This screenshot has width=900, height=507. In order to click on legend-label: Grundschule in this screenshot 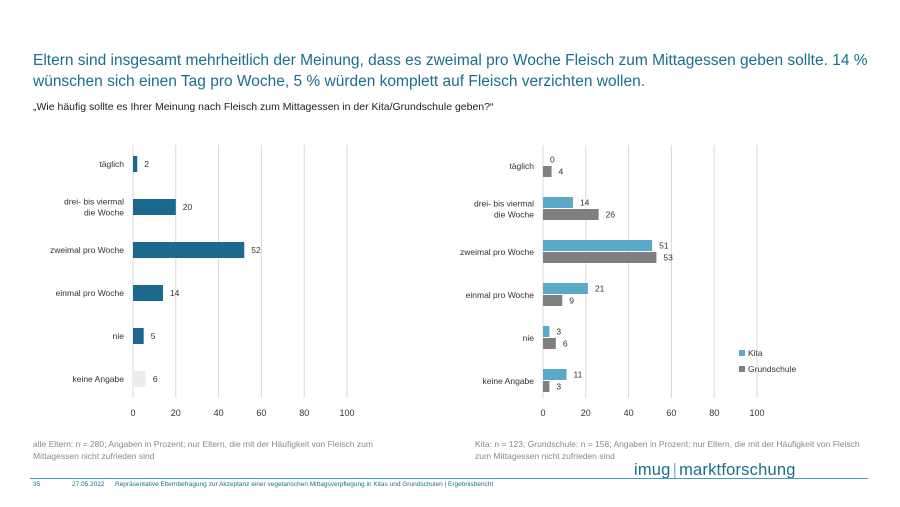, I will do `click(772, 369)`.